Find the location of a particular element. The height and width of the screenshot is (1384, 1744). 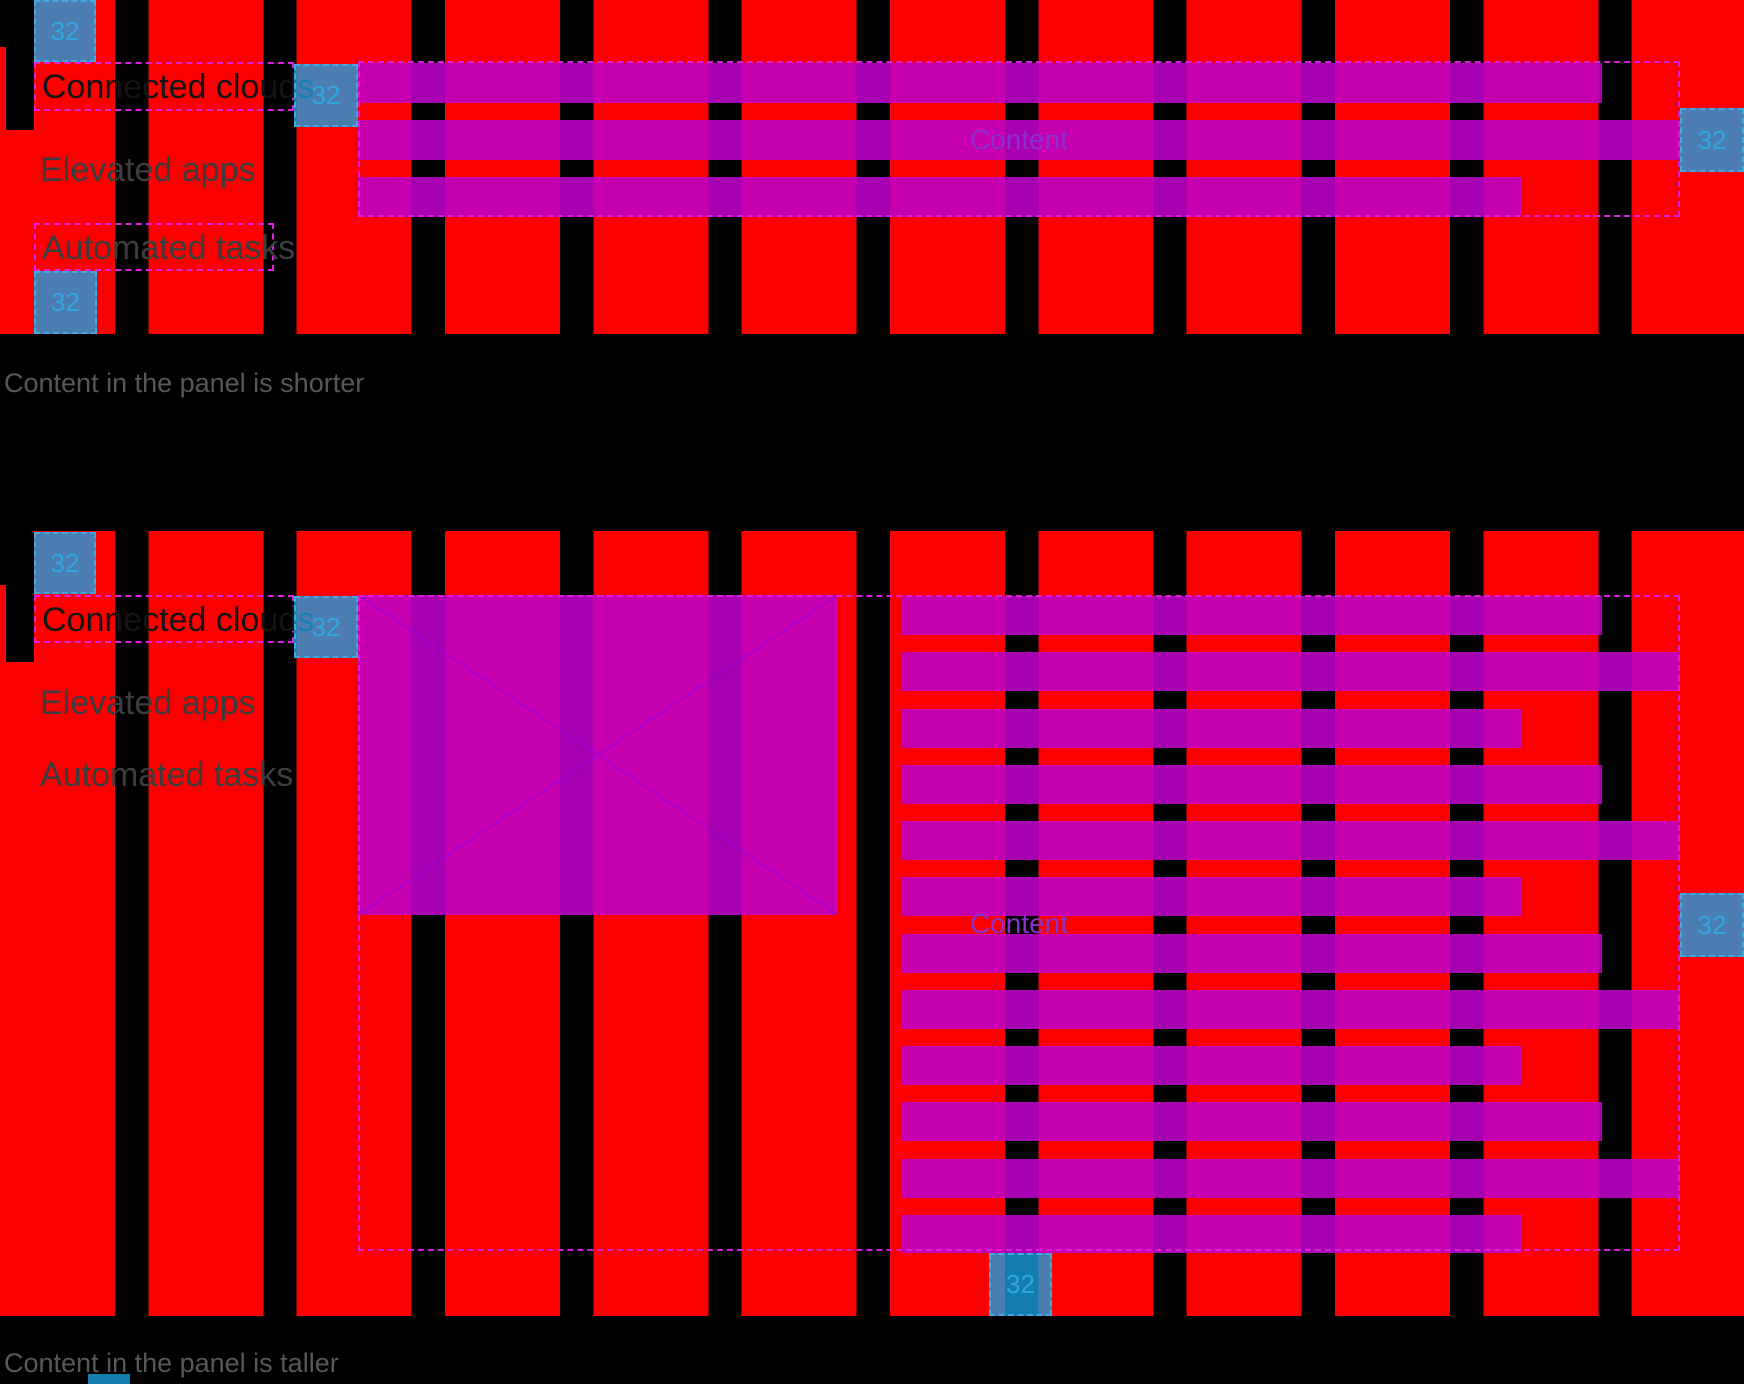

placeholder-x-icon is located at coordinates (598, 755).